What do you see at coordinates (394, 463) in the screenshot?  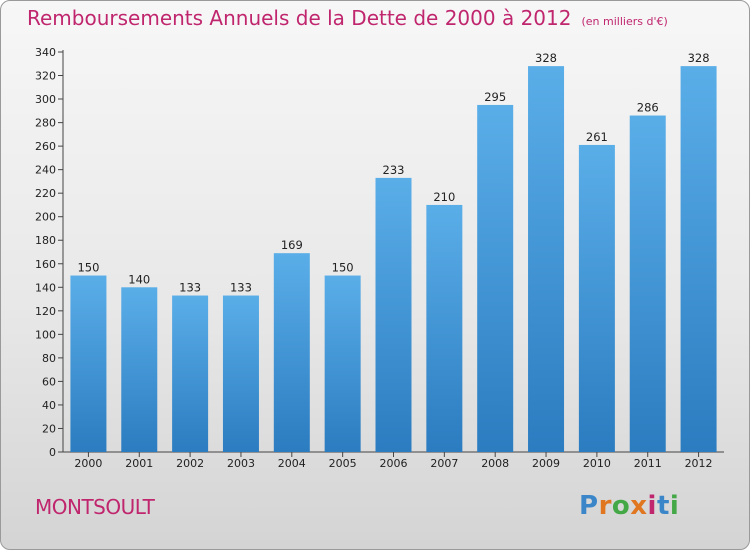 I see `x-tick-label: 2006` at bounding box center [394, 463].